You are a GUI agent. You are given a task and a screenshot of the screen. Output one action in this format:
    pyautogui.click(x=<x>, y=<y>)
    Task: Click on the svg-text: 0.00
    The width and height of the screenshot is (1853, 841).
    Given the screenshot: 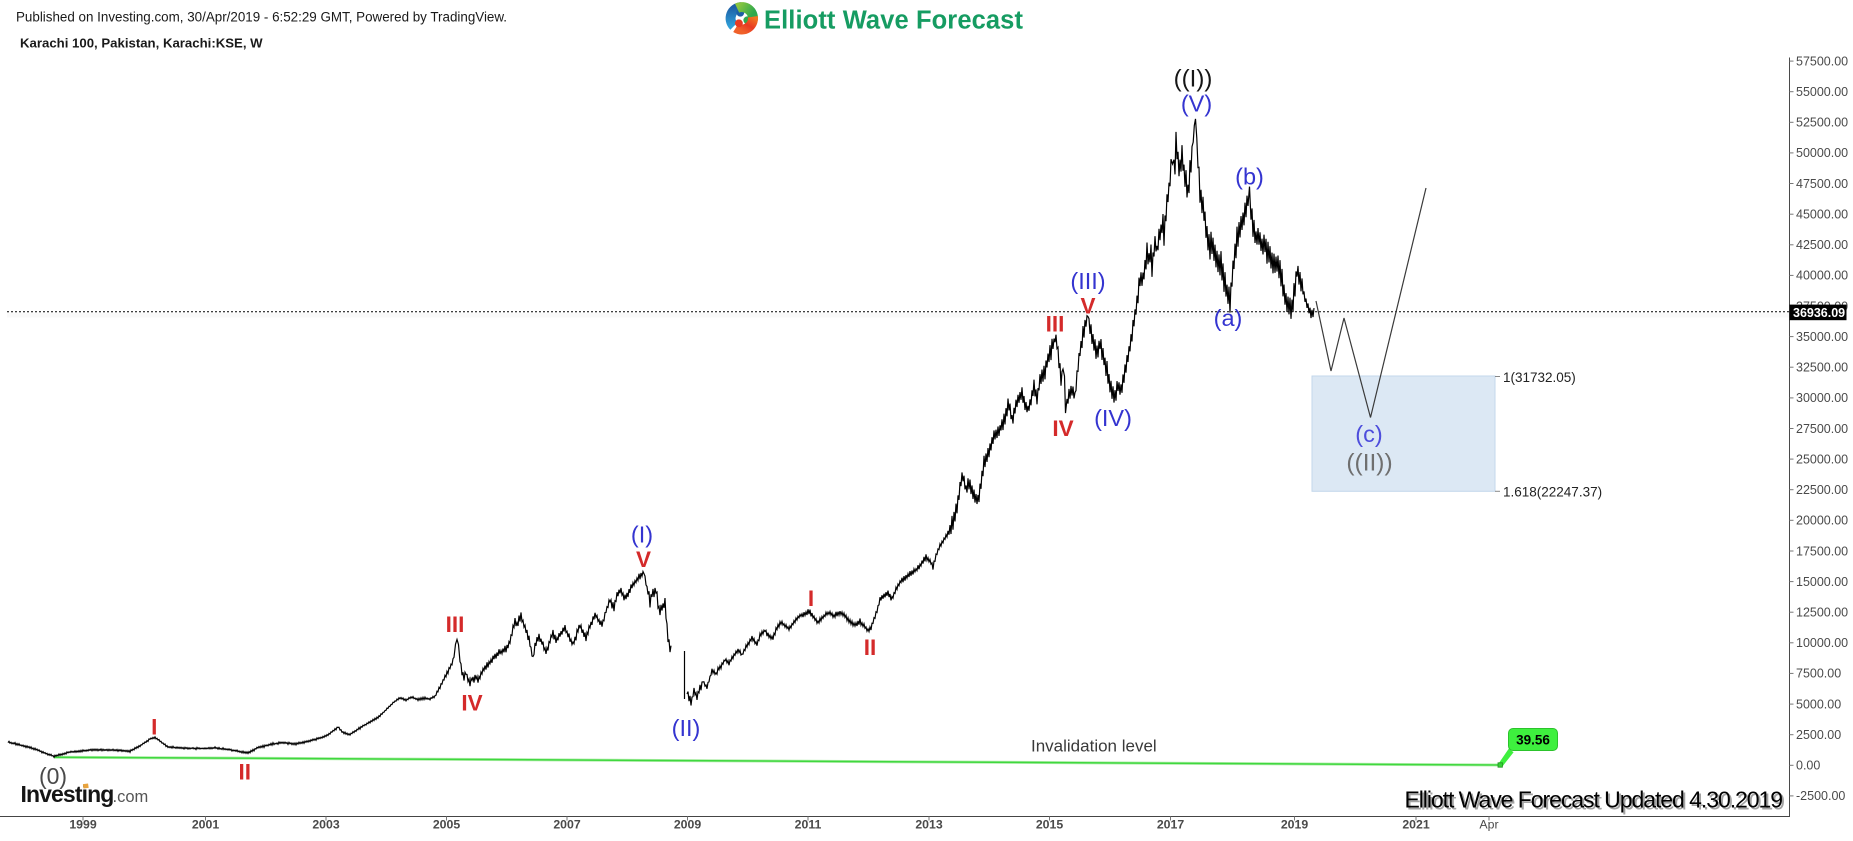 What is the action you would take?
    pyautogui.click(x=1808, y=766)
    